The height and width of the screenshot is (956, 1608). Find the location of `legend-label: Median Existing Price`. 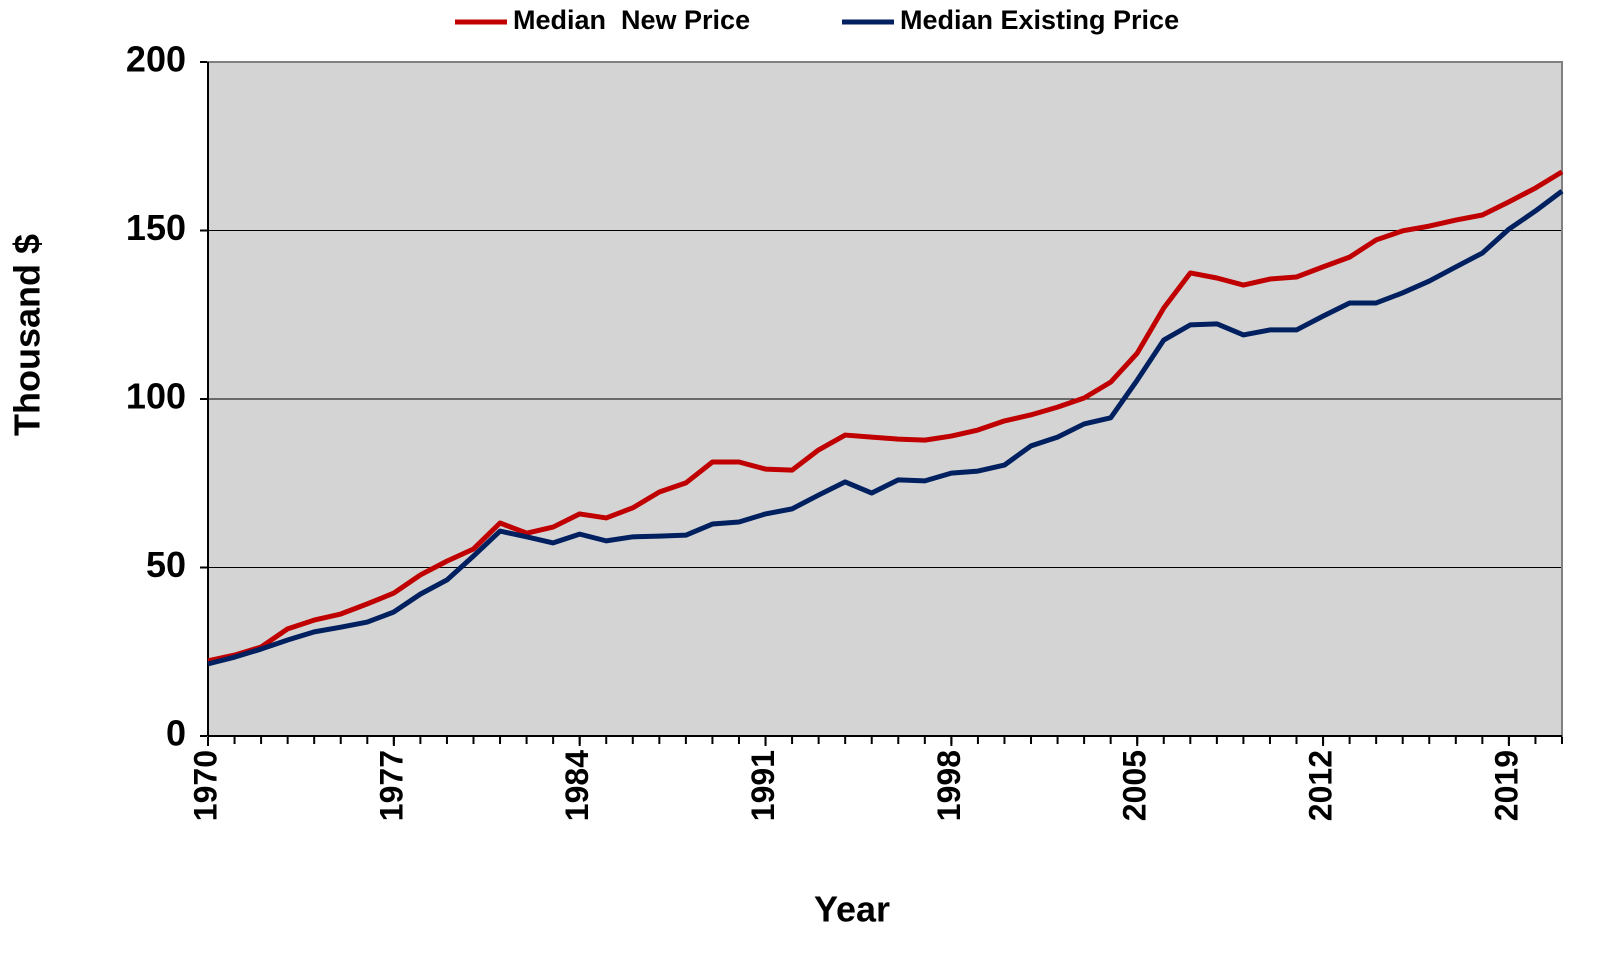

legend-label: Median Existing Price is located at coordinates (1039, 20).